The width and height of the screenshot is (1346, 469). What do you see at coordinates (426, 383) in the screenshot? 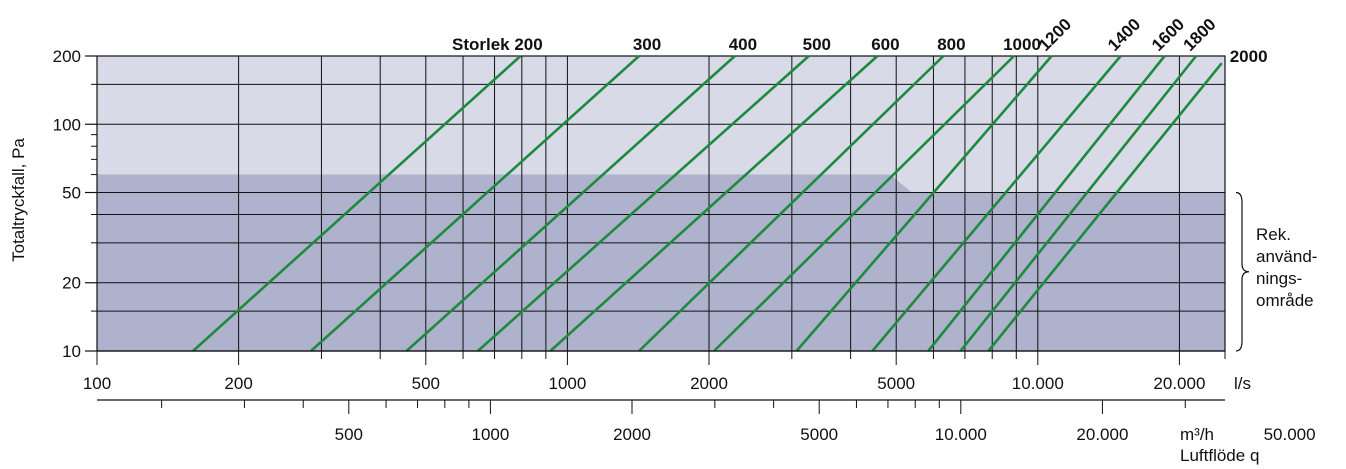
I see `x-tick-label-ls: 500` at bounding box center [426, 383].